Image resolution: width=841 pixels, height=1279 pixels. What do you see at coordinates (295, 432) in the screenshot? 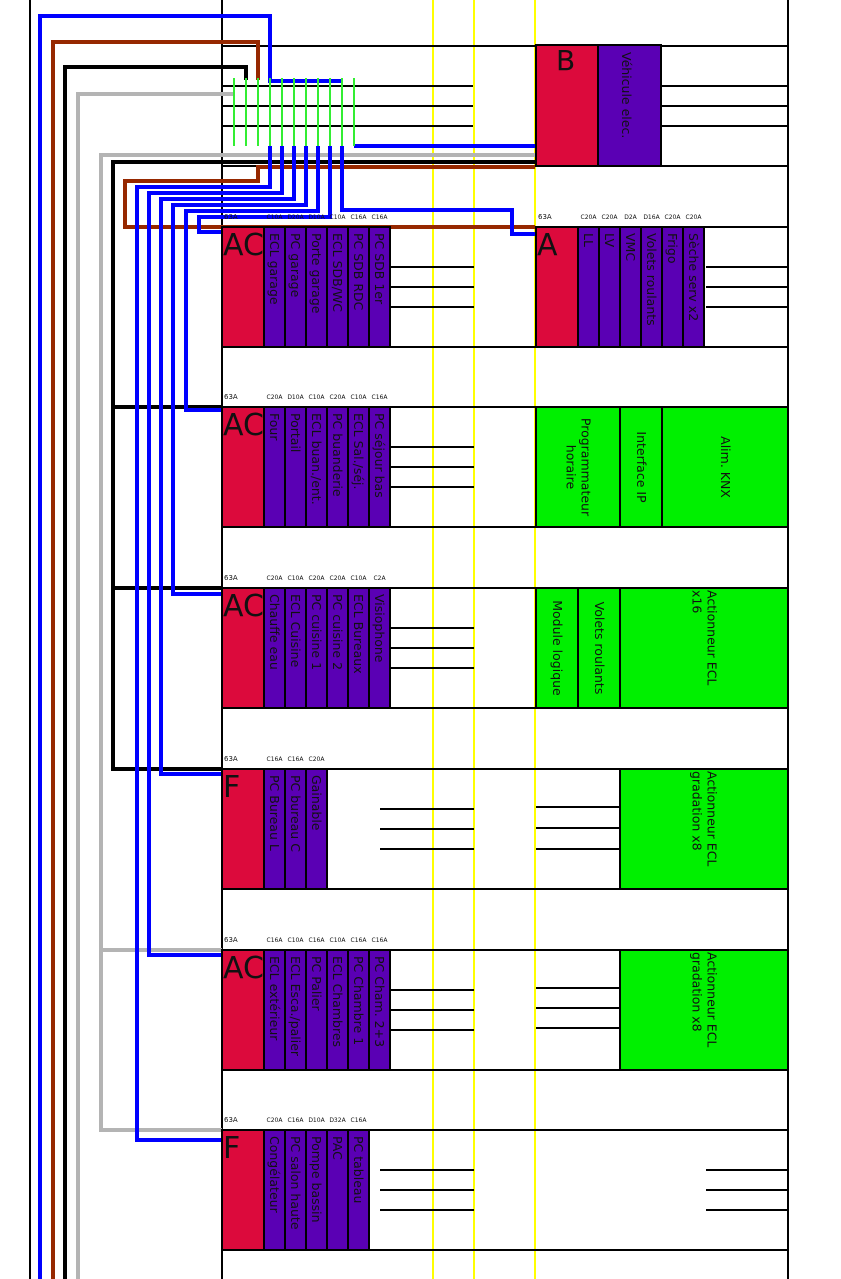
I see `breaker-label: Portail` at bounding box center [295, 432].